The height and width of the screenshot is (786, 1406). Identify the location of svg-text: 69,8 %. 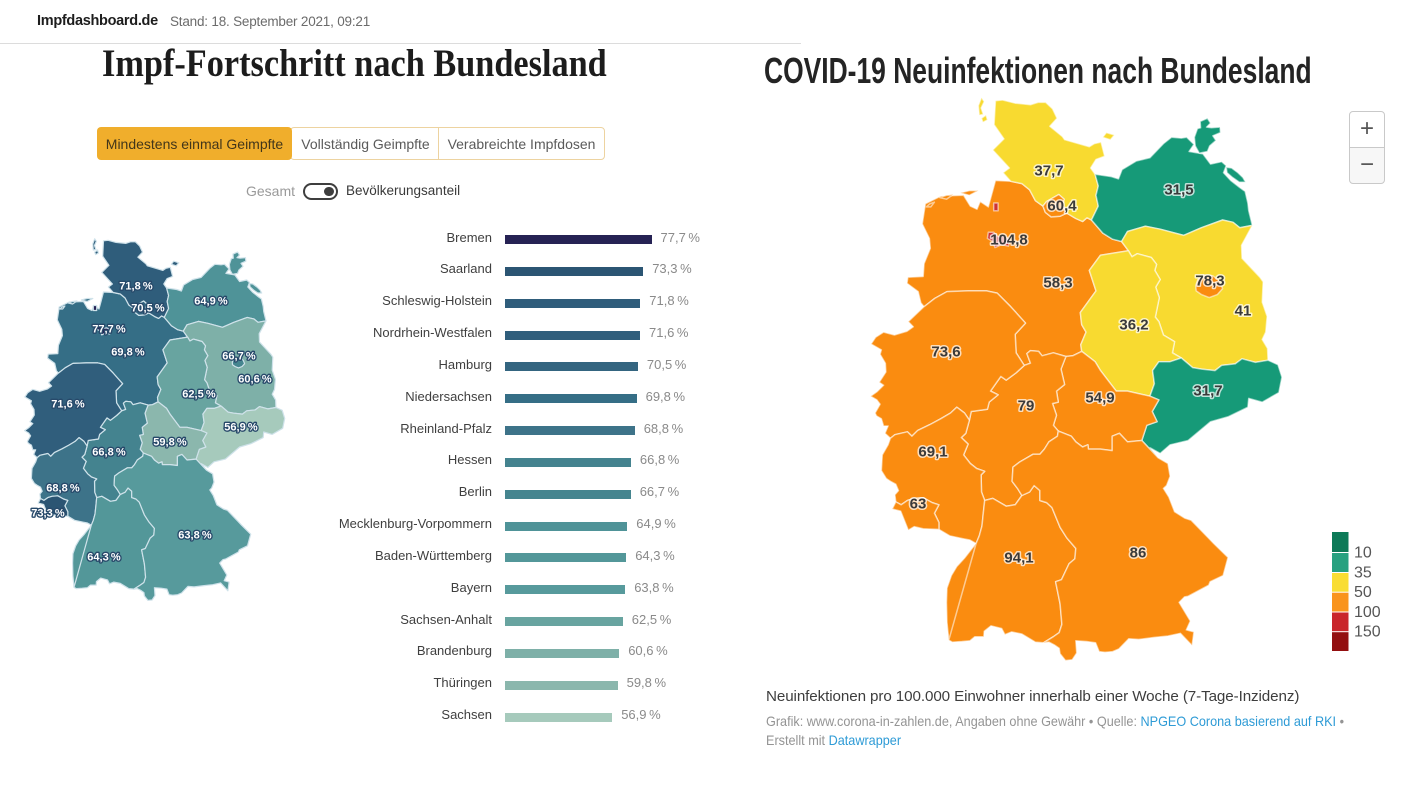
(128, 353).